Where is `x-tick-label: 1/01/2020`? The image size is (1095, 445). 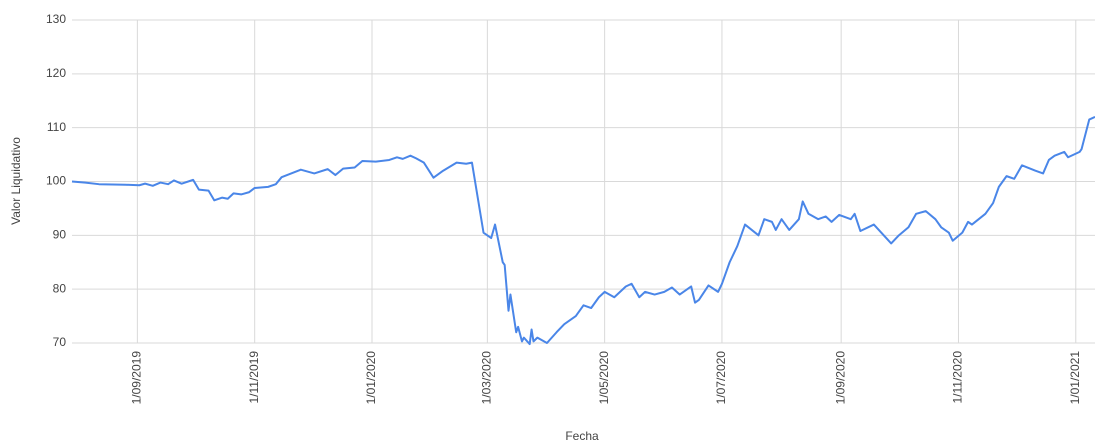 x-tick-label: 1/01/2020 is located at coordinates (371, 378).